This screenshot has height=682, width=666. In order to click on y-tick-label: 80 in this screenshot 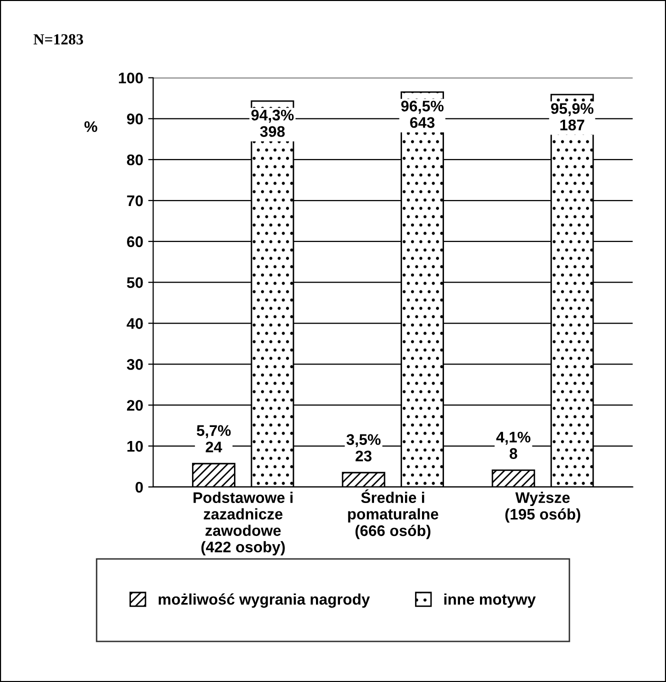, I will do `click(134, 160)`.